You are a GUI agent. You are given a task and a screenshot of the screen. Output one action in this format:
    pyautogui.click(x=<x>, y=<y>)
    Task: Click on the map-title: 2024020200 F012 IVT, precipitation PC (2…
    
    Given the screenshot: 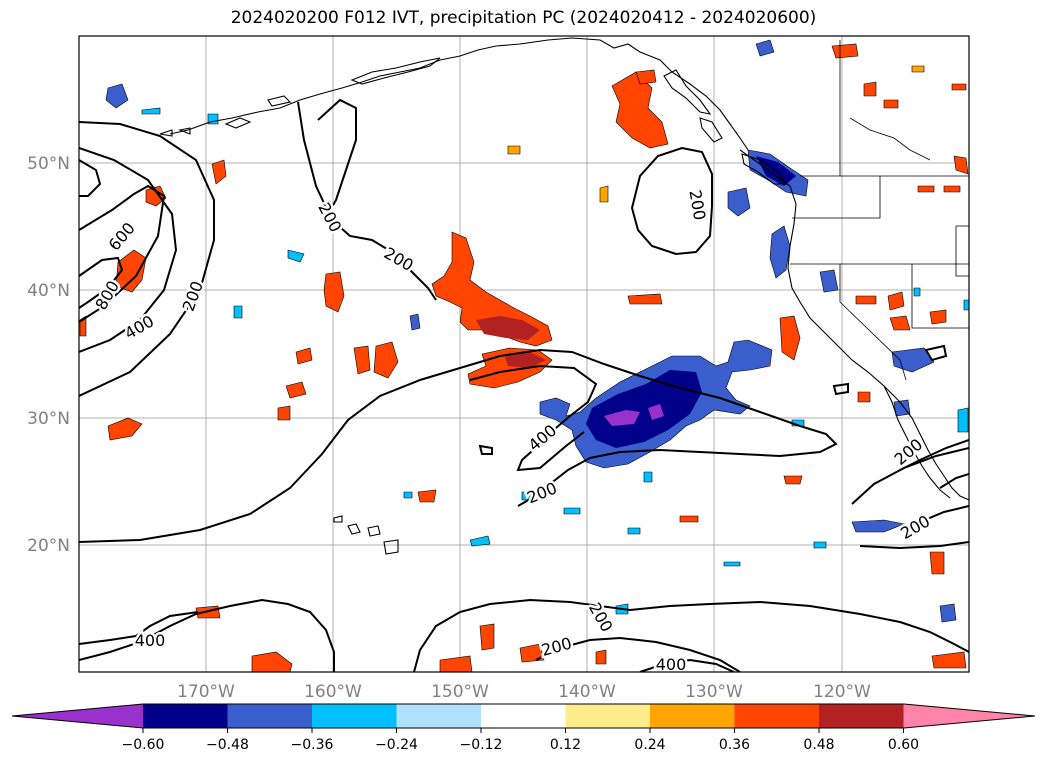 What is the action you would take?
    pyautogui.click(x=523, y=18)
    